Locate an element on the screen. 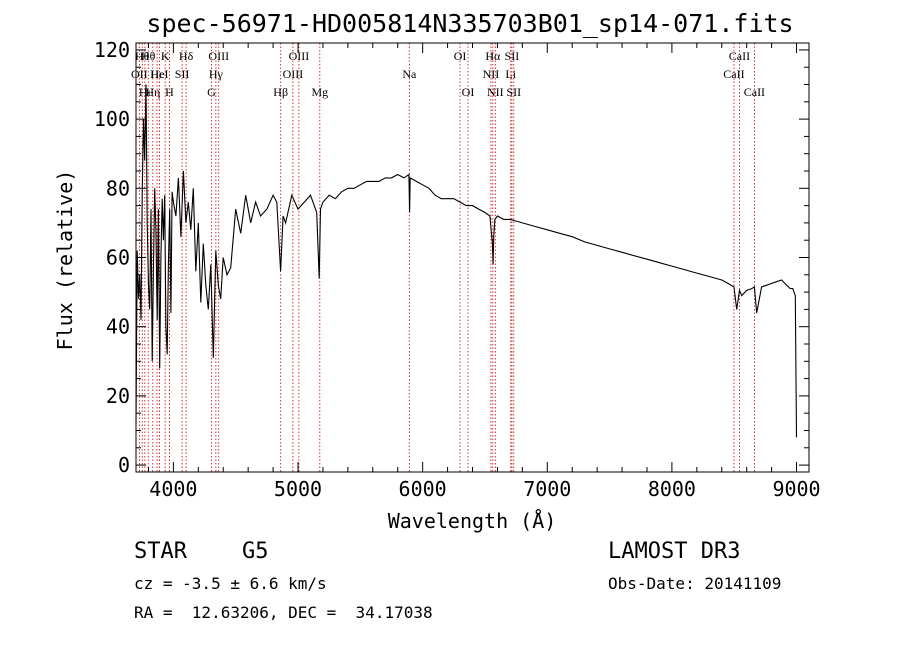  line-marker-label: K is located at coordinates (165, 56).